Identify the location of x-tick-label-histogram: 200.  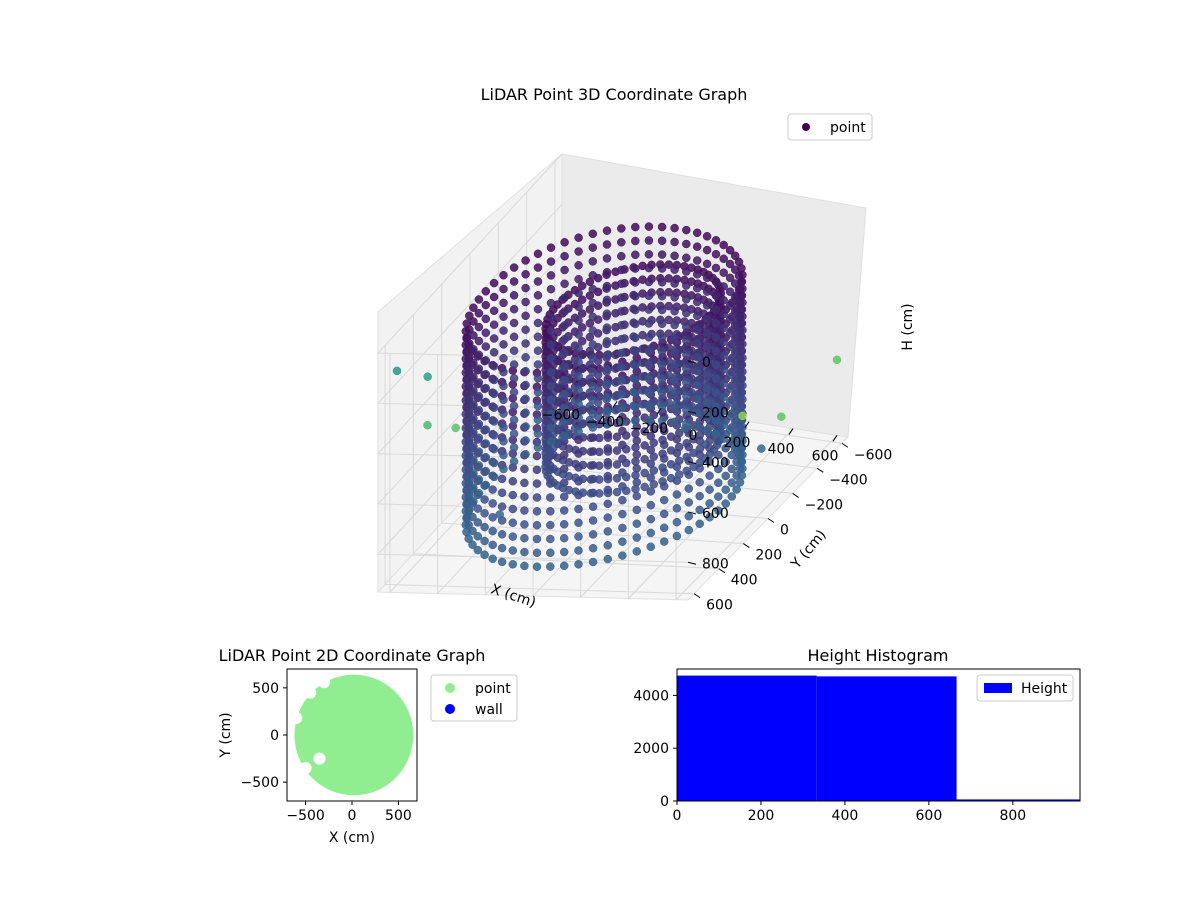
(761, 816).